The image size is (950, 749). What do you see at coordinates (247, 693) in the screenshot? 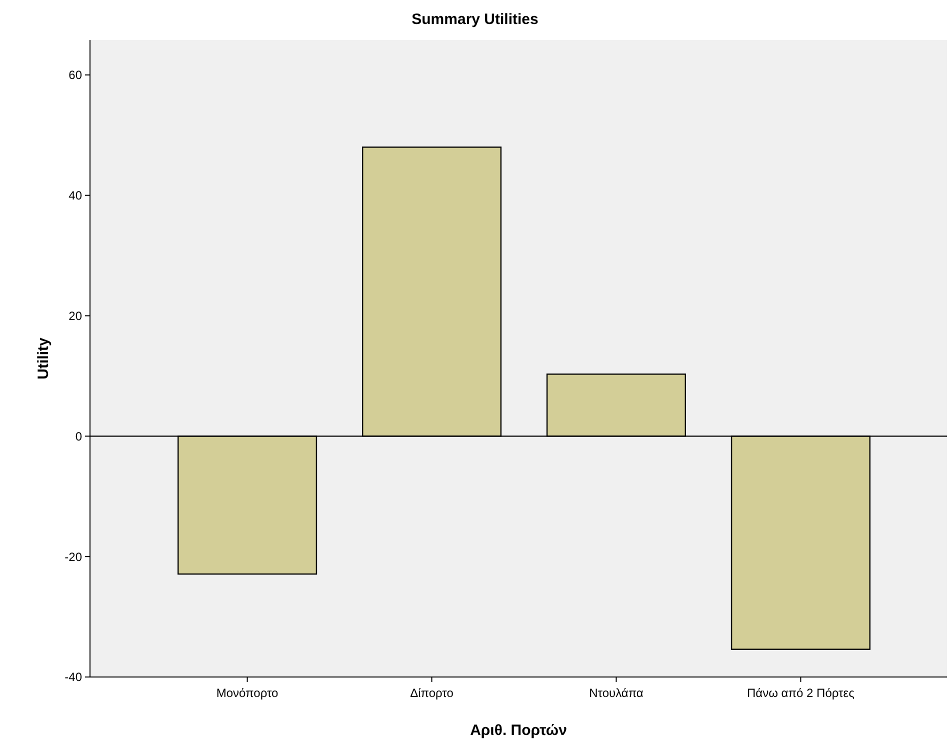
I see `x-tick-label: Μονόπορτο` at bounding box center [247, 693].